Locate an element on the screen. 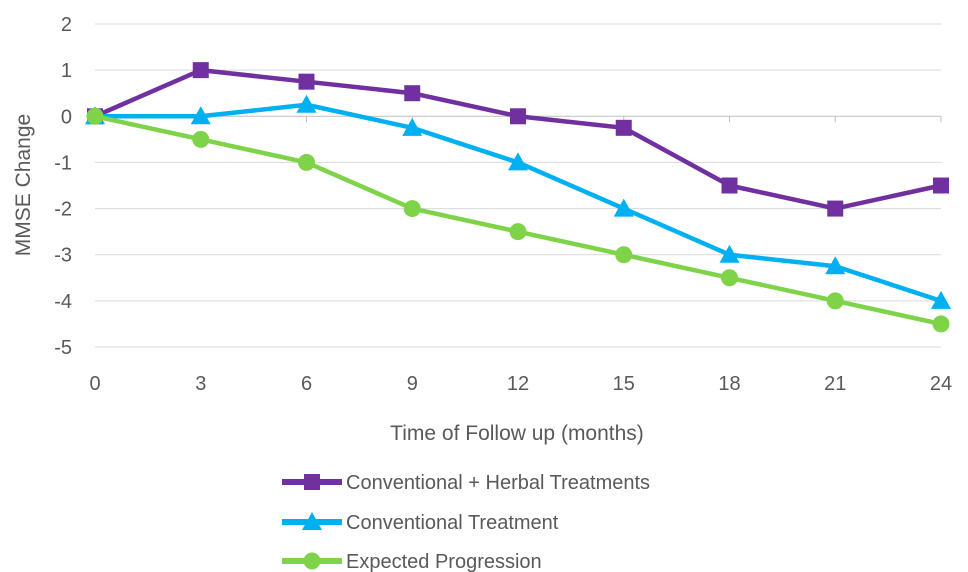 The image size is (968, 572). x-tick-label: 3 is located at coordinates (200, 384).